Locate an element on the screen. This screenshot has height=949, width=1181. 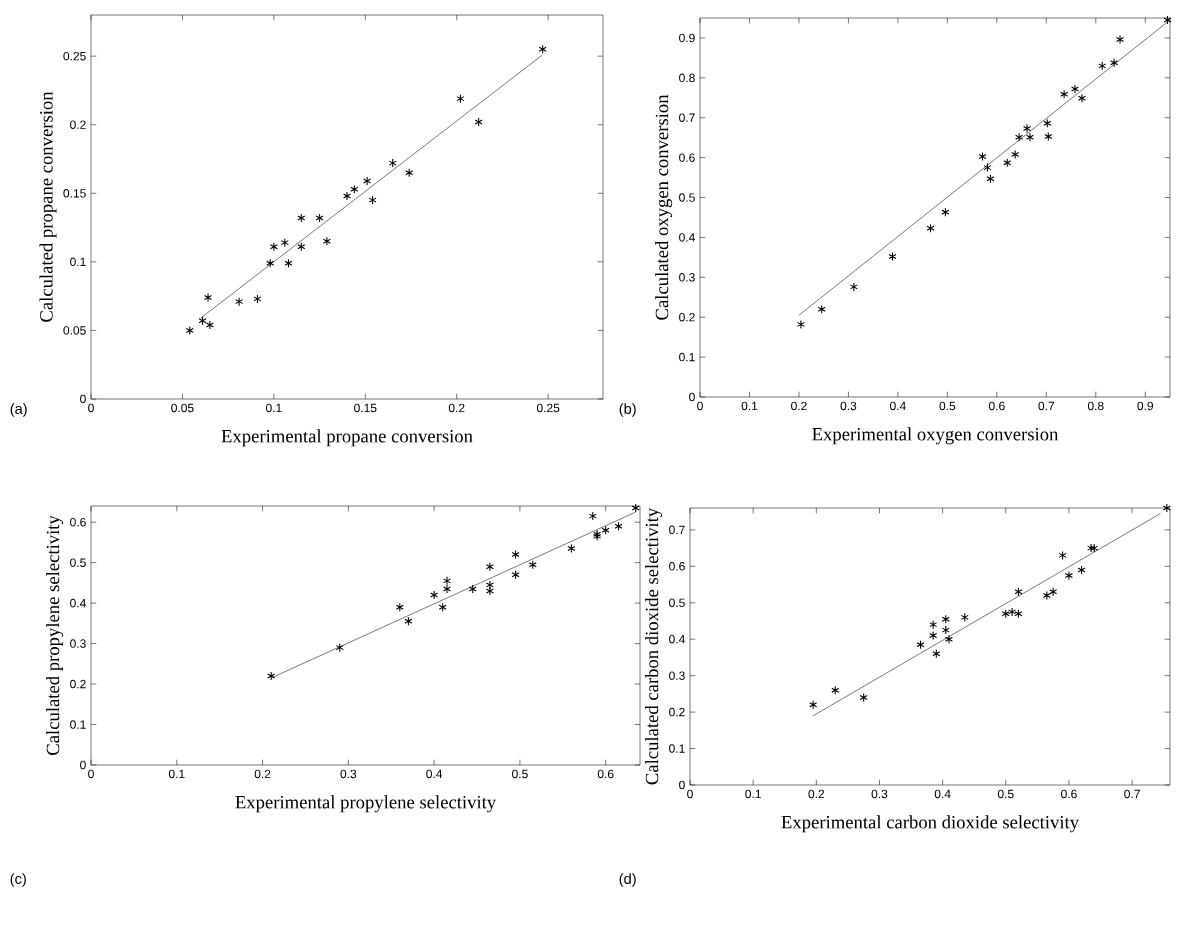
x-axis-title: Experimental oxygen conversion is located at coordinates (935, 436).